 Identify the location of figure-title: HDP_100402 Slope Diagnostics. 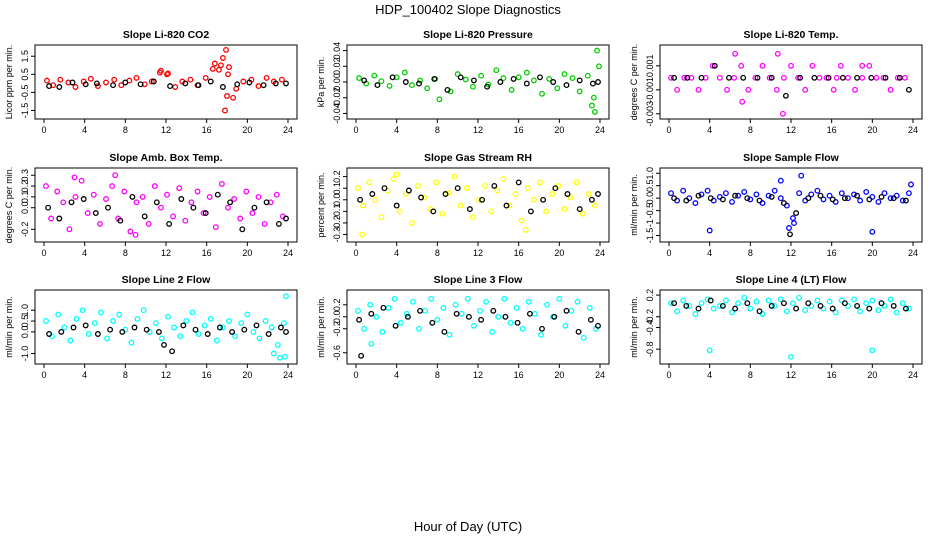
(468, 9).